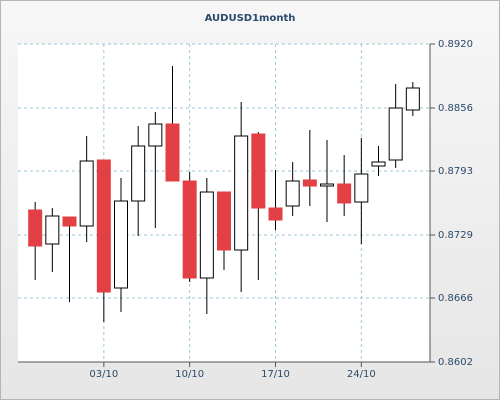  Describe the element at coordinates (250, 18) in the screenshot. I see `chart-title: AUDUSD1month` at that location.